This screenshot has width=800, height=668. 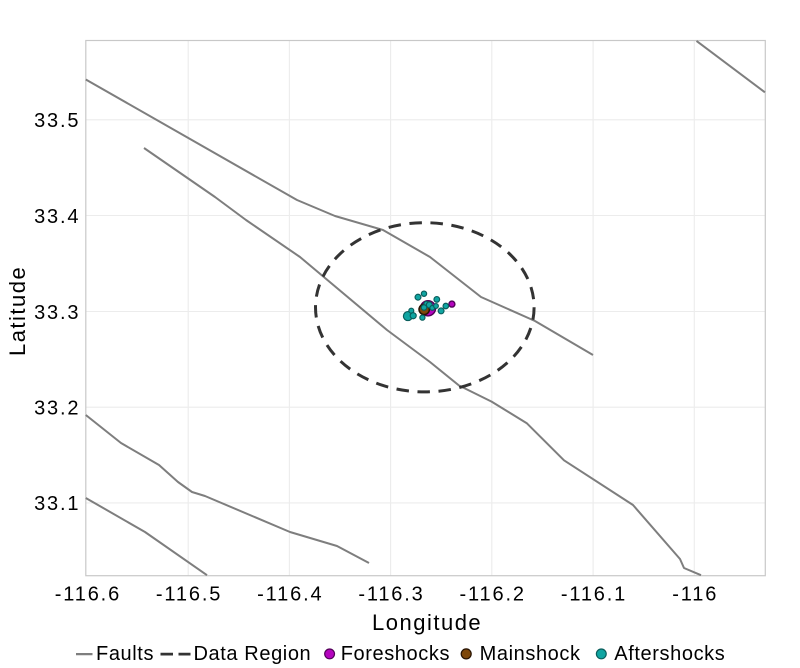 I want to click on svg-text: 33.5, so click(x=57, y=121).